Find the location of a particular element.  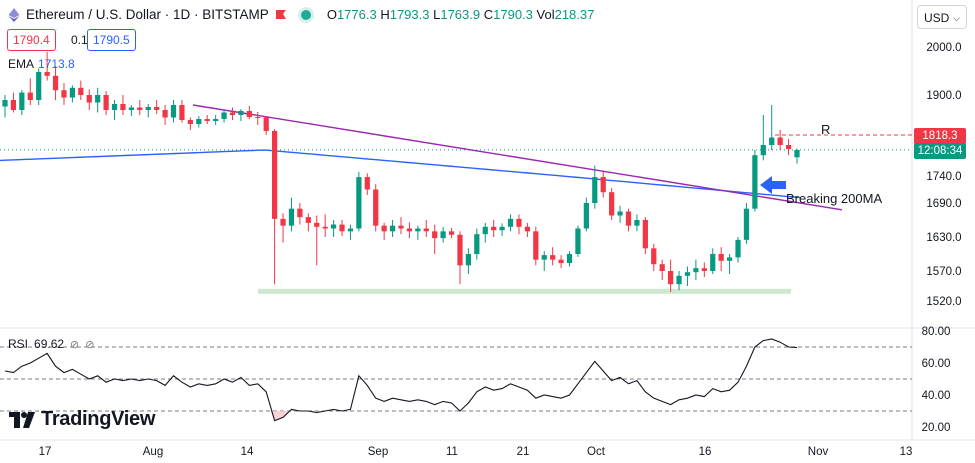

support-zone is located at coordinates (524, 291).